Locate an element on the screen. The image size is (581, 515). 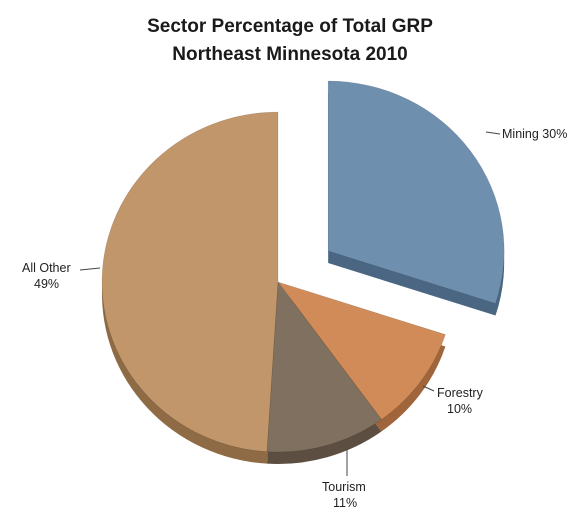
all-other-label-name: All Other is located at coordinates (46, 268).